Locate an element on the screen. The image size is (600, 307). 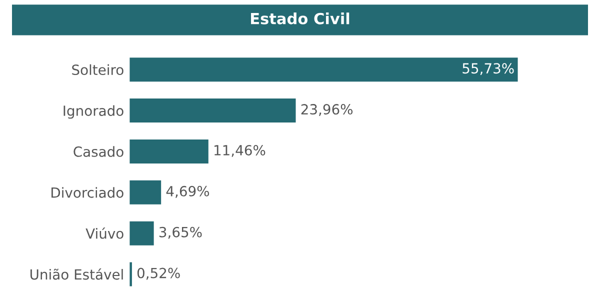
data-label: 0,52% is located at coordinates (158, 274).